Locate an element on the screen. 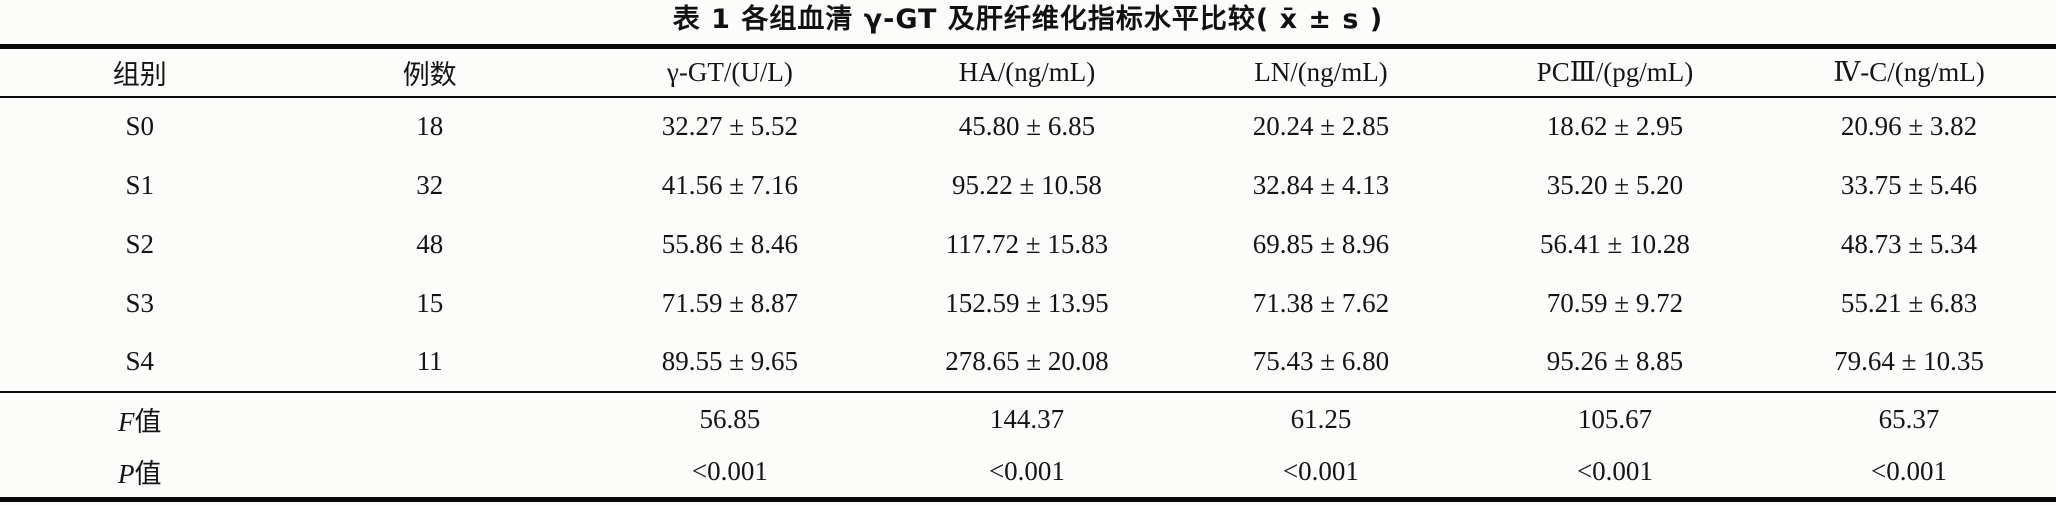  group-cell: S4 is located at coordinates (140, 362).